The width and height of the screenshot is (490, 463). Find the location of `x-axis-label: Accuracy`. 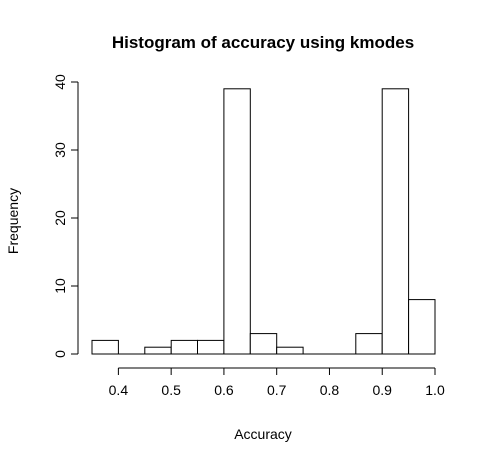

x-axis-label: Accuracy is located at coordinates (263, 434).